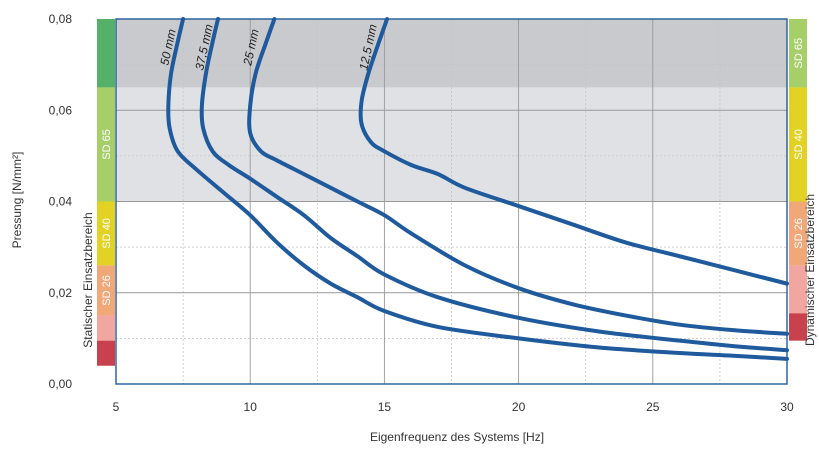  I want to click on left-scale-label-2: SD 40, so click(107, 233).